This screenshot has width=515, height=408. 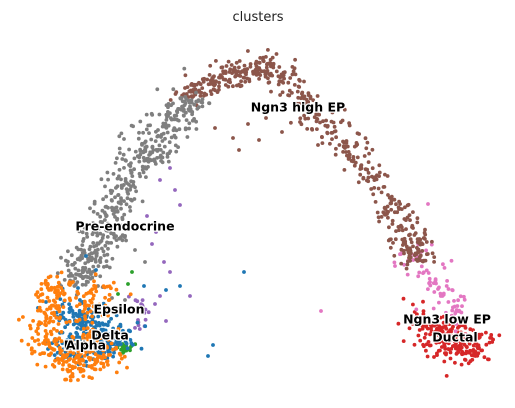 What do you see at coordinates (123, 346) in the screenshot?
I see `delta-point` at bounding box center [123, 346].